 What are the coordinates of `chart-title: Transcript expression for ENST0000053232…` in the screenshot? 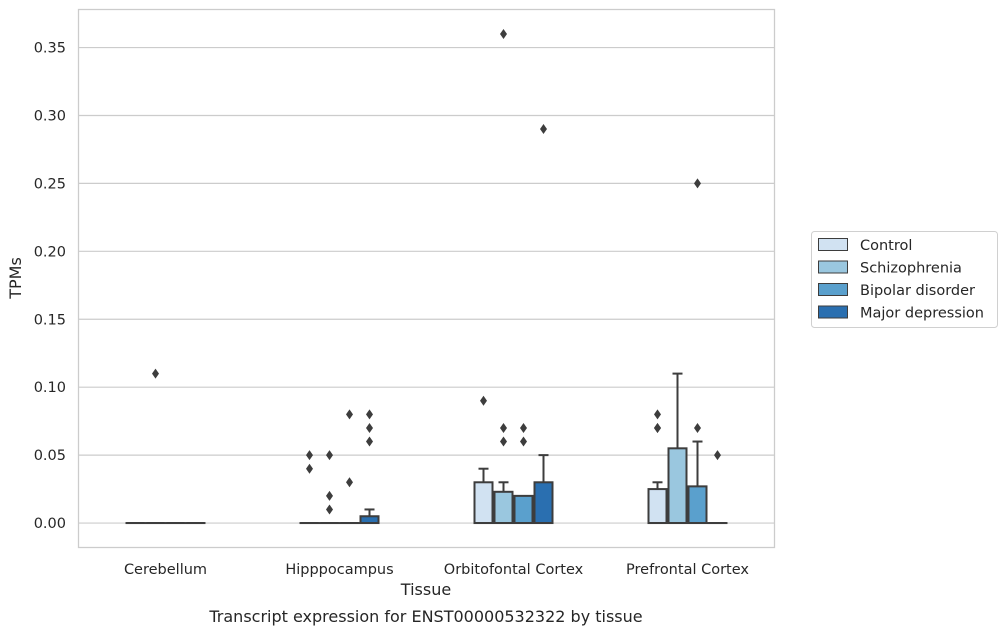 It's located at (425, 616).